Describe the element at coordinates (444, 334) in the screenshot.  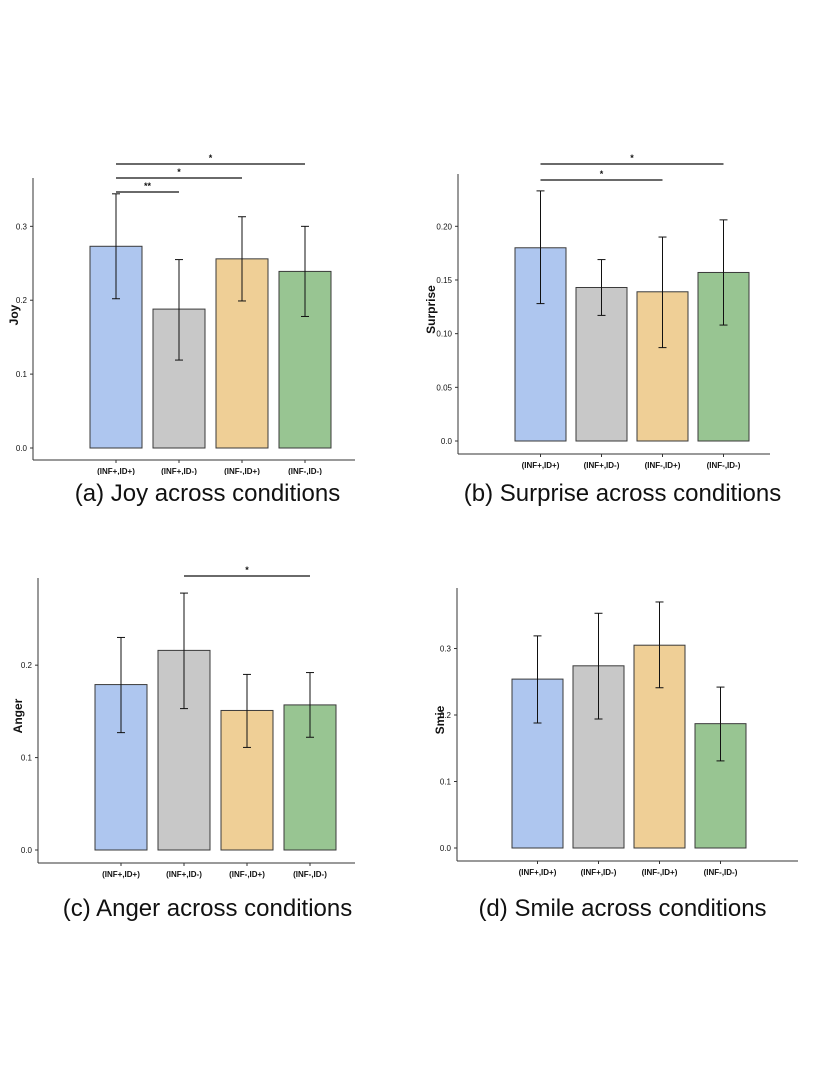
I see `y-tick-label: 0.10` at that location.